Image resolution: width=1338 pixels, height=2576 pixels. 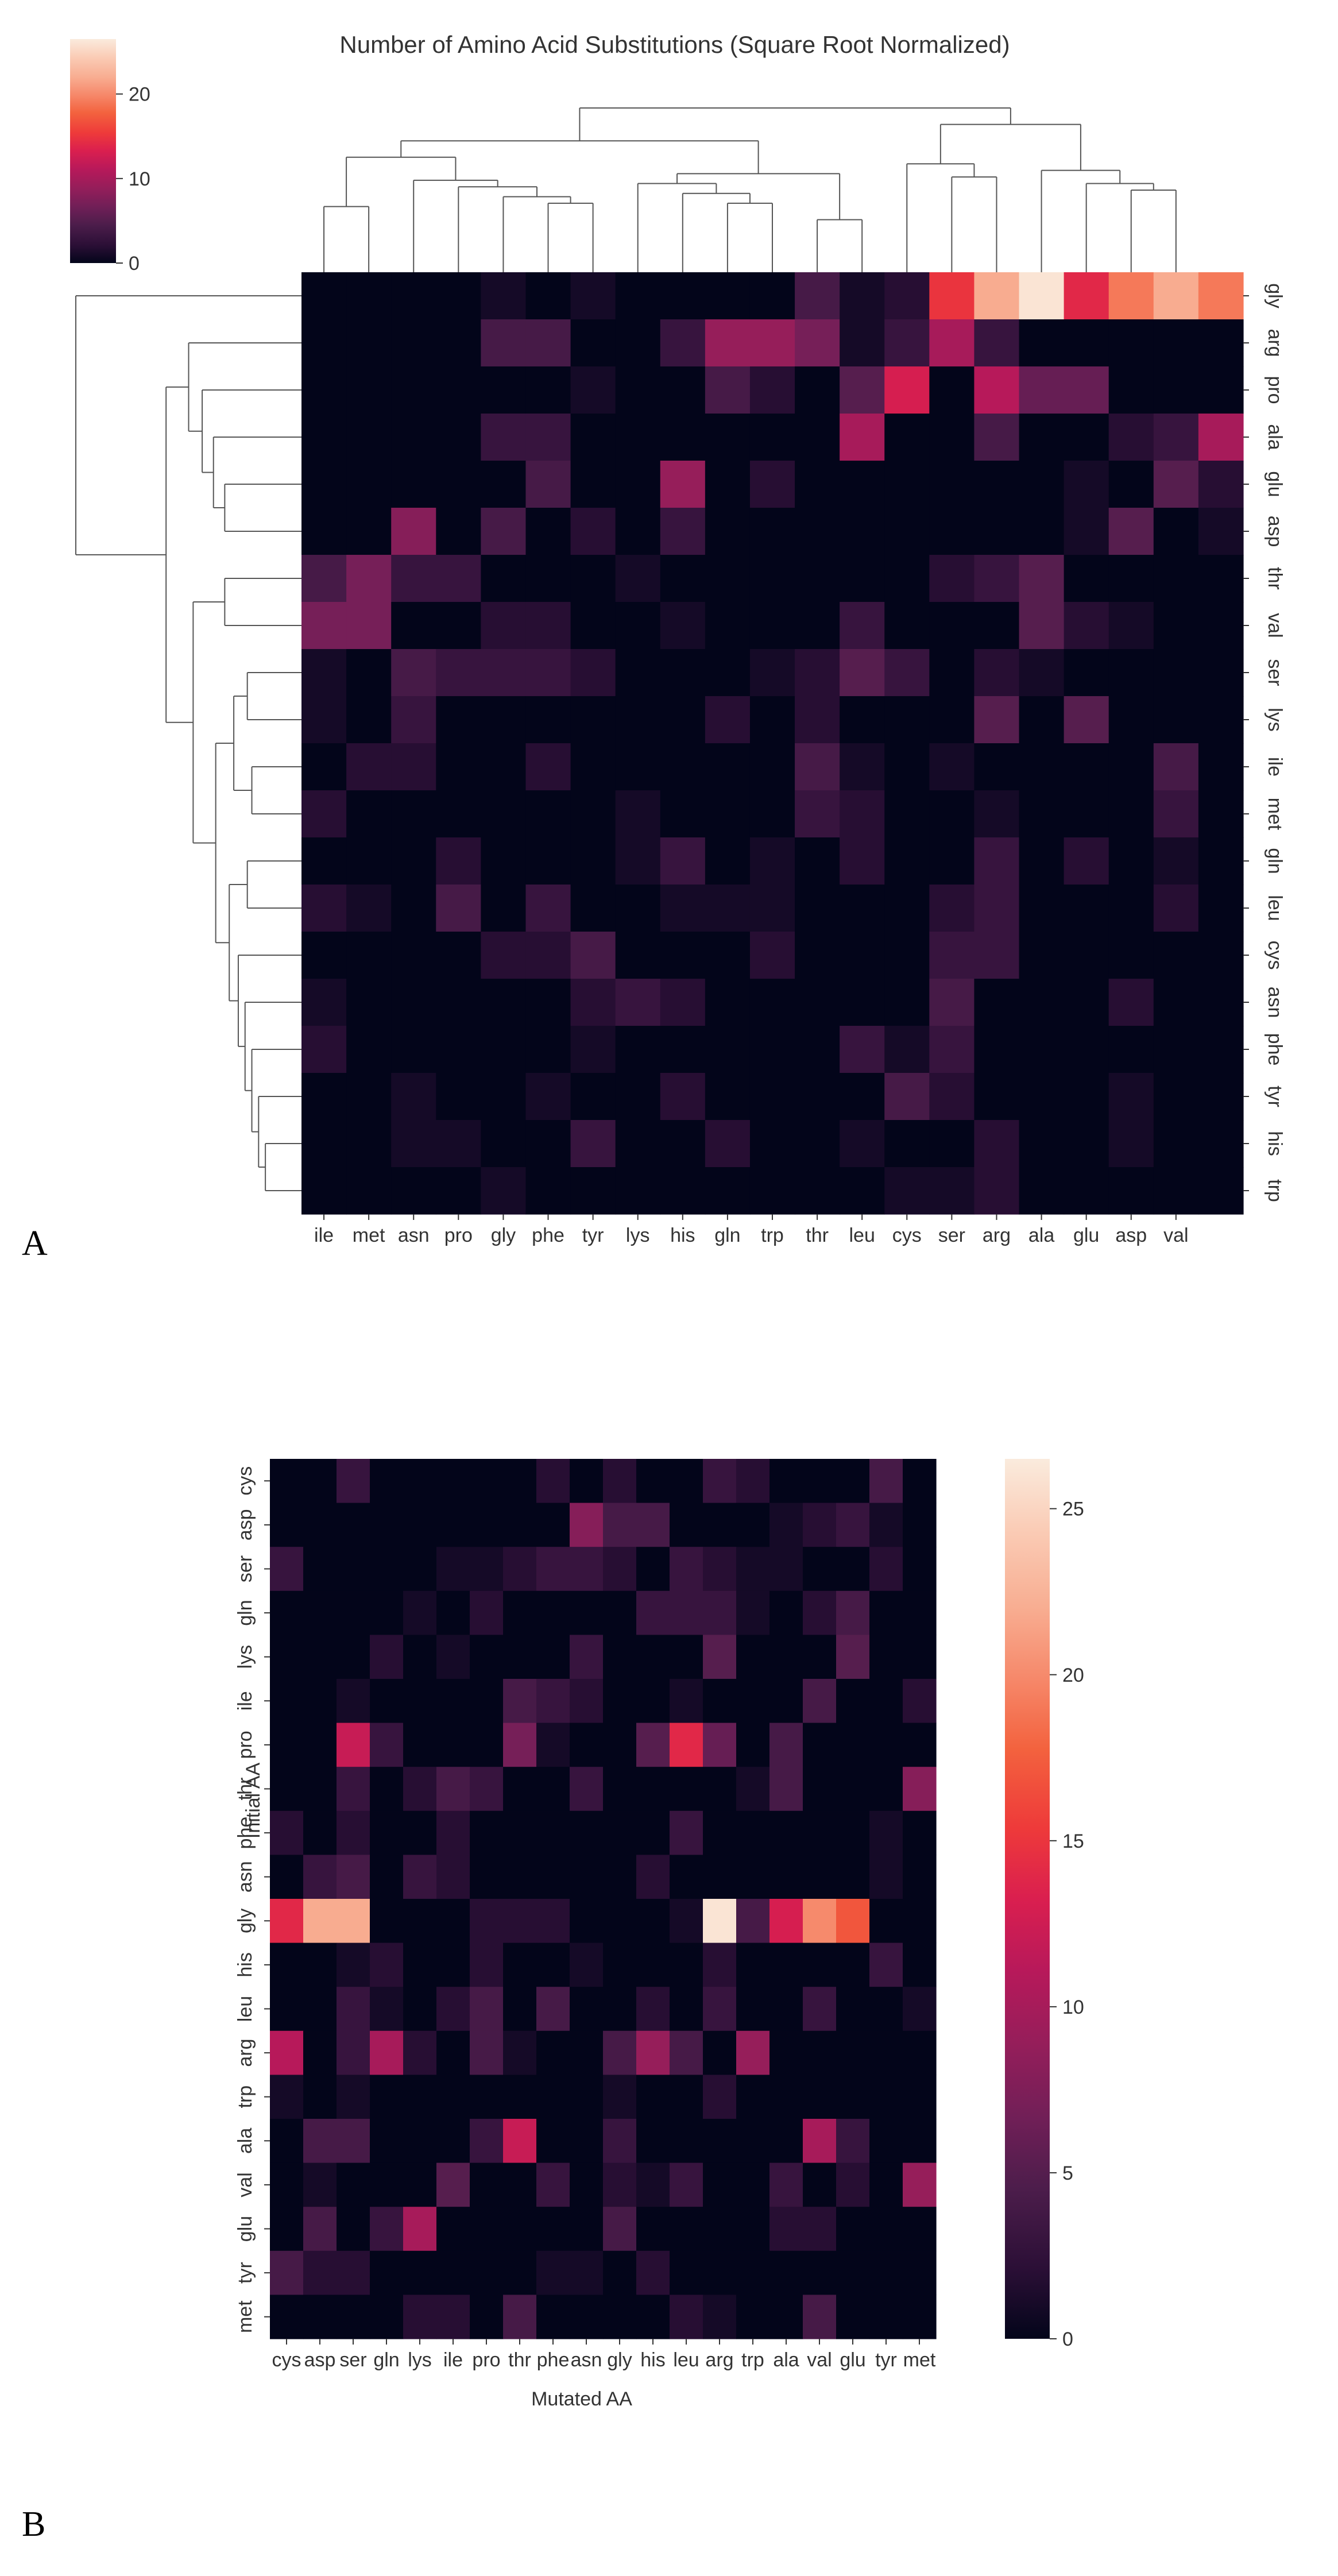 What do you see at coordinates (1073, 1675) in the screenshot?
I see `colorbar-tick-label: 20` at bounding box center [1073, 1675].